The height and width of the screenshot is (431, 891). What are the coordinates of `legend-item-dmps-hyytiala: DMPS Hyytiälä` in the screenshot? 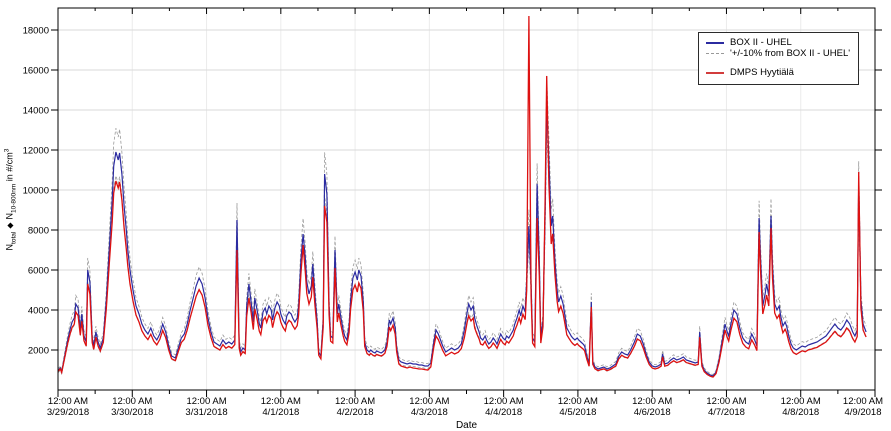 It's located at (778, 72).